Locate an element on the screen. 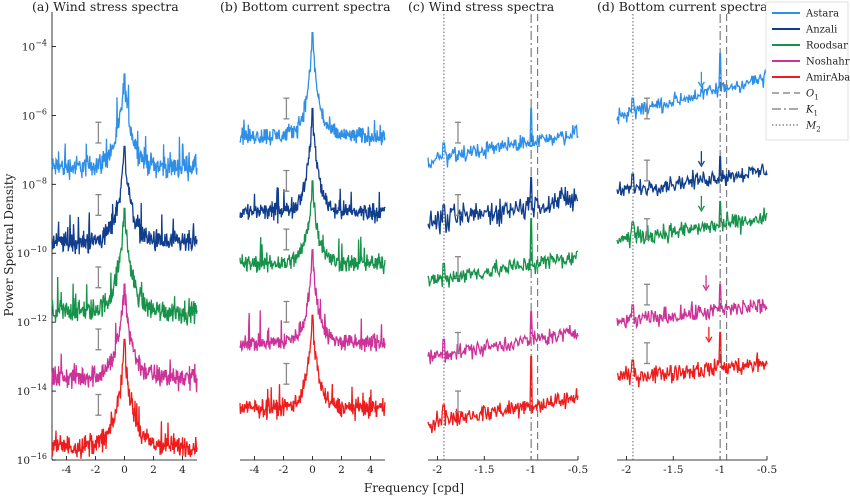 Image resolution: width=850 pixels, height=496 pixels. legend-item-roodsar: Roodsar is located at coordinates (810, 46).